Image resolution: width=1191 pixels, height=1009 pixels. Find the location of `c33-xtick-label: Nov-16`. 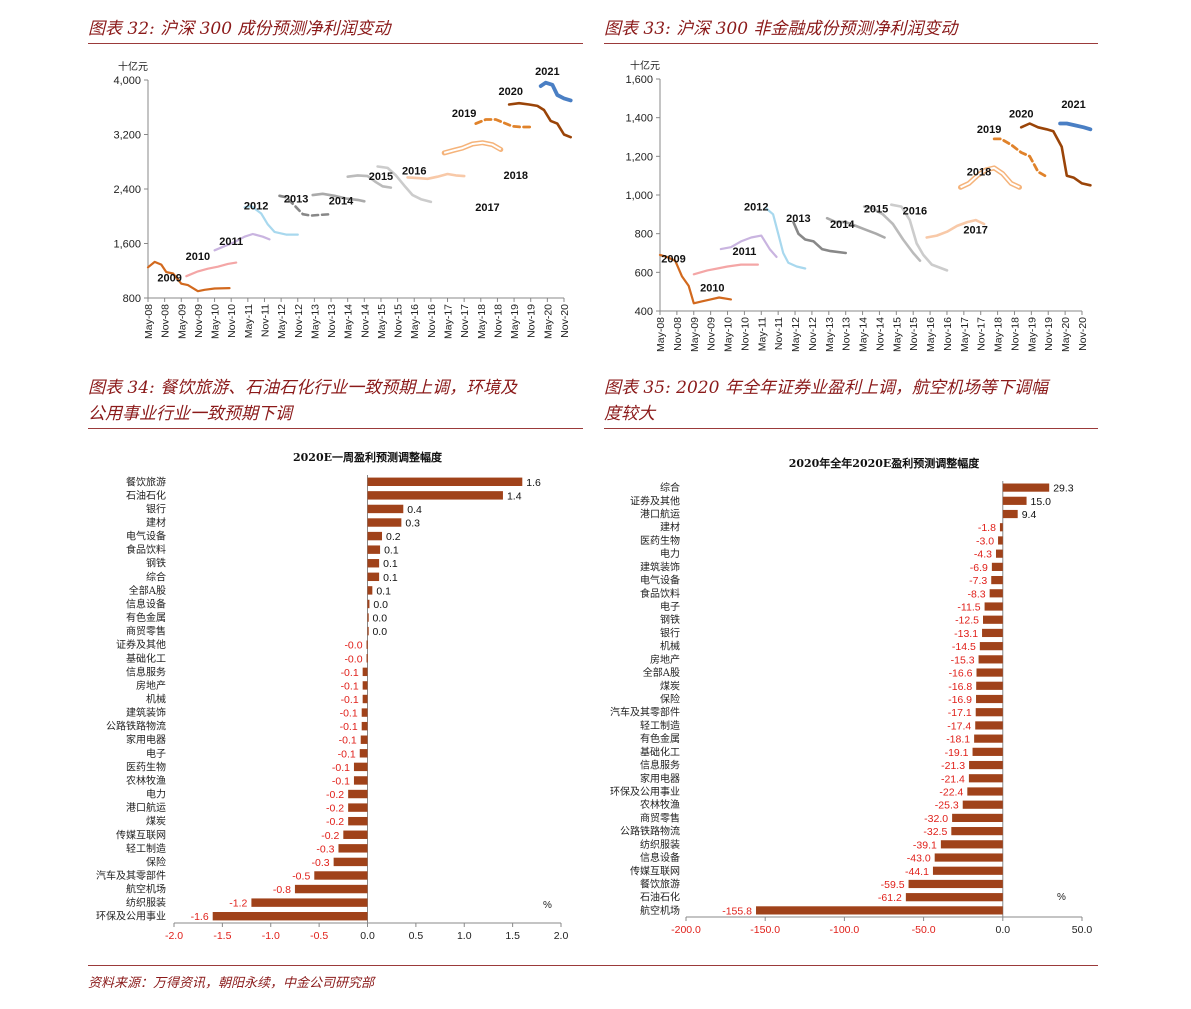

c33-xtick-label: Nov-16 is located at coordinates (948, 334).